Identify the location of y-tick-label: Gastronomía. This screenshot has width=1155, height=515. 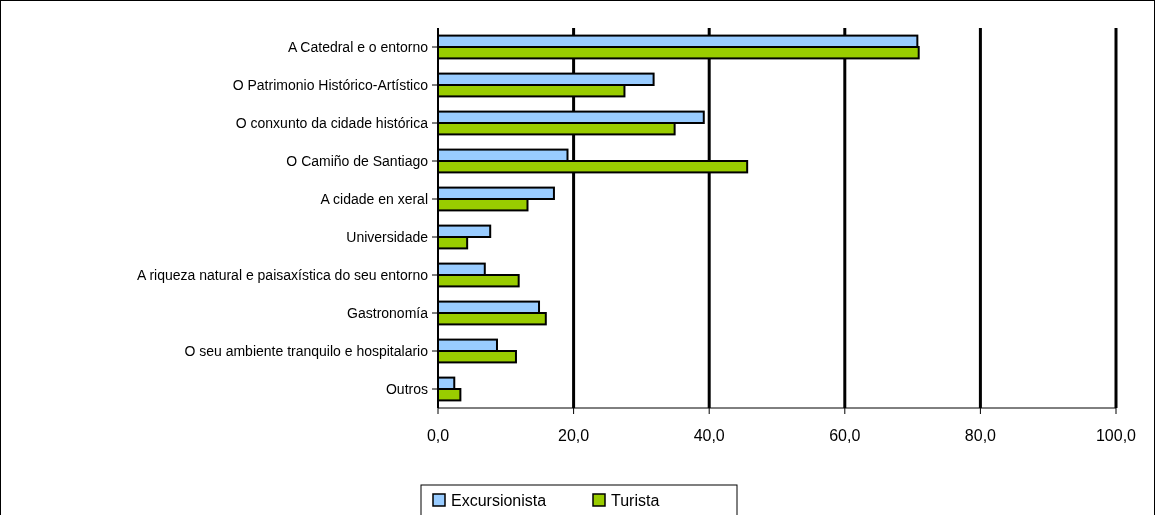
(388, 313).